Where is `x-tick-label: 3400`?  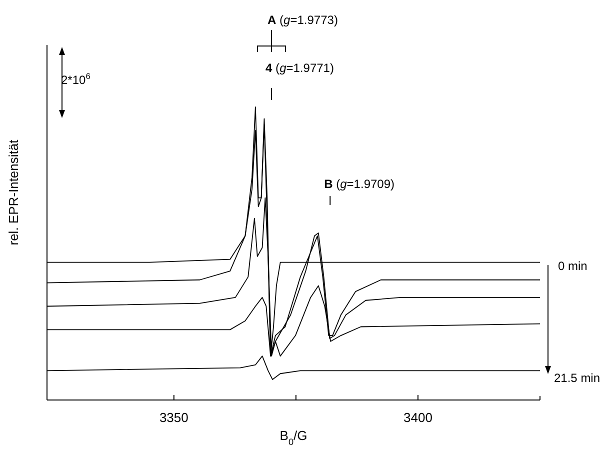 x-tick-label: 3400 is located at coordinates (418, 417).